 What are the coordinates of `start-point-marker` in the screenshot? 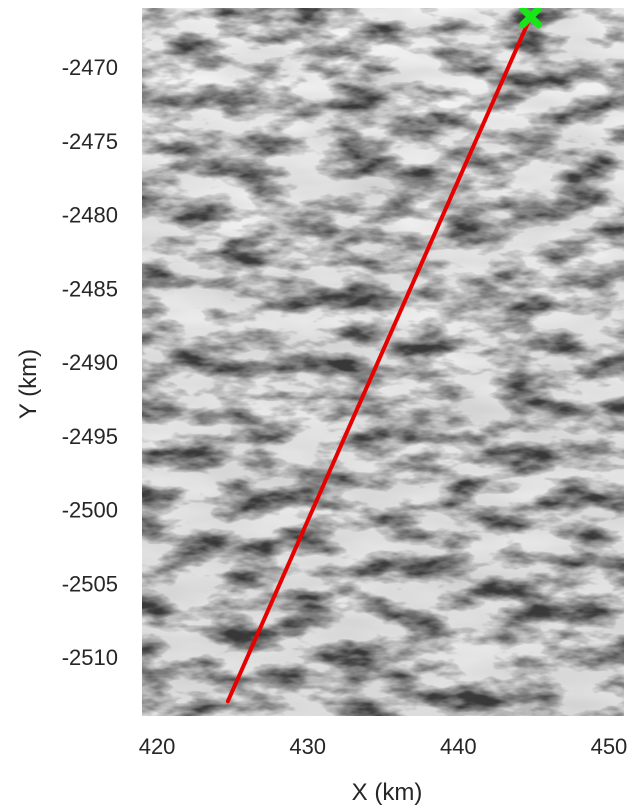 It's located at (531, 18).